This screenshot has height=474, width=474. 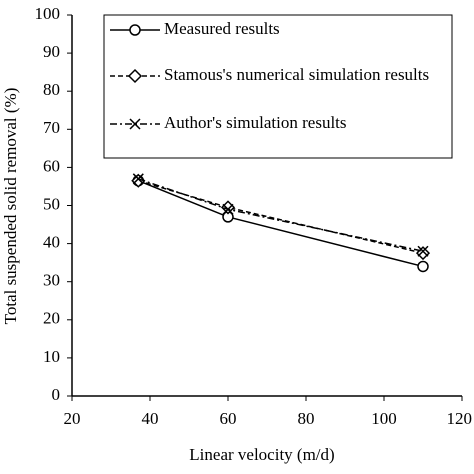 What do you see at coordinates (281, 215) in the screenshot?
I see `series-line` at bounding box center [281, 215].